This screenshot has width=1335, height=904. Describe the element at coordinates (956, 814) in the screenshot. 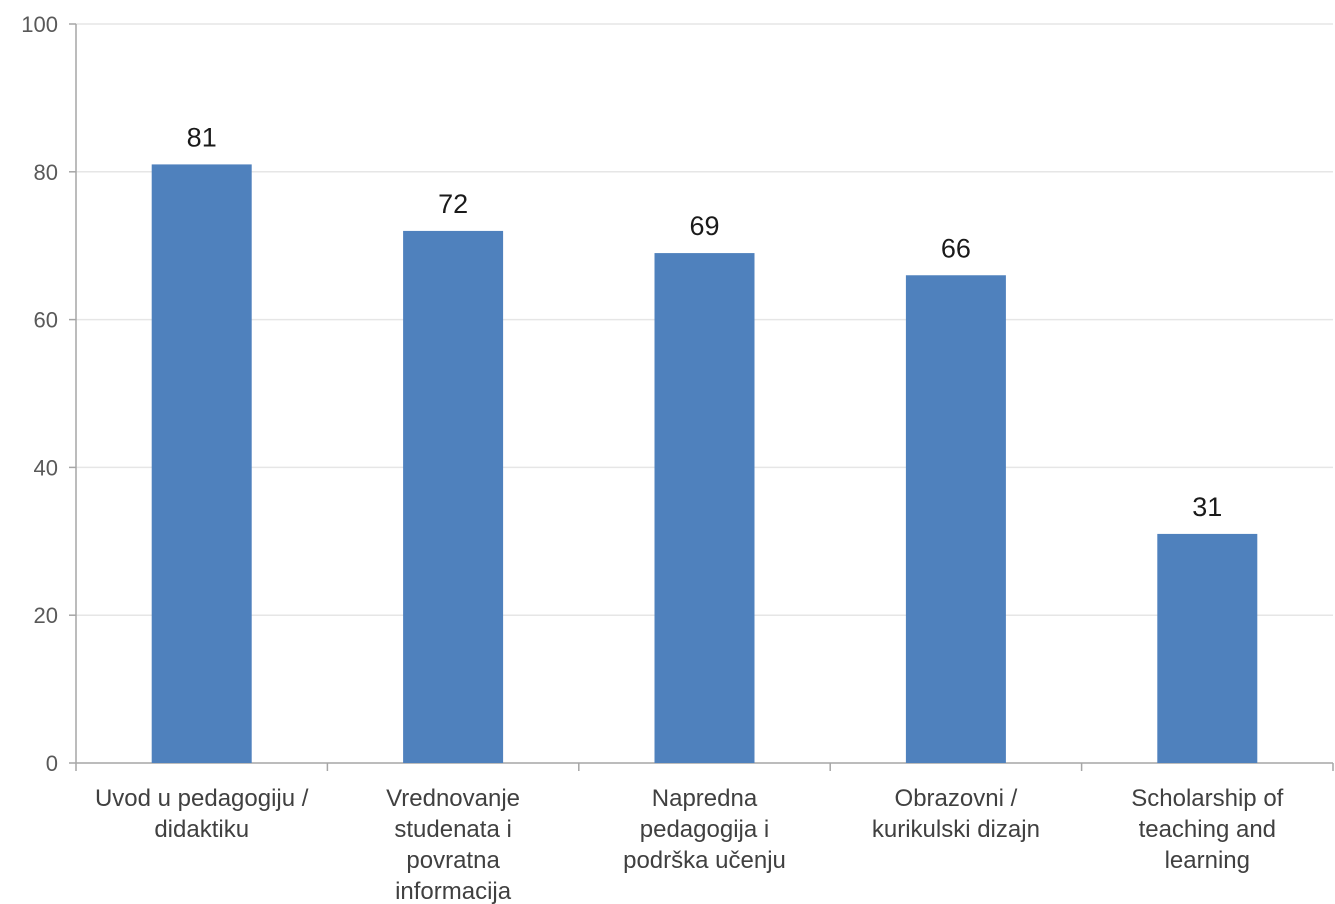

I see `category-label: Obrazovni / kurikulski dizajn` at that location.